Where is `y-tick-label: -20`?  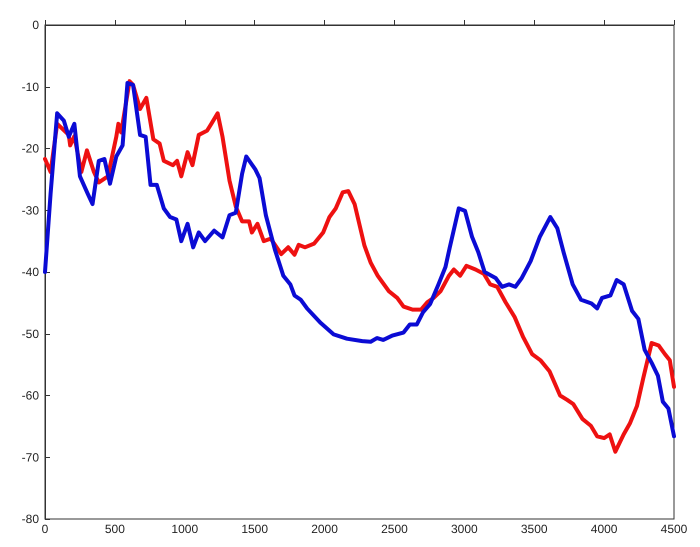
y-tick-label: -20 is located at coordinates (31, 149).